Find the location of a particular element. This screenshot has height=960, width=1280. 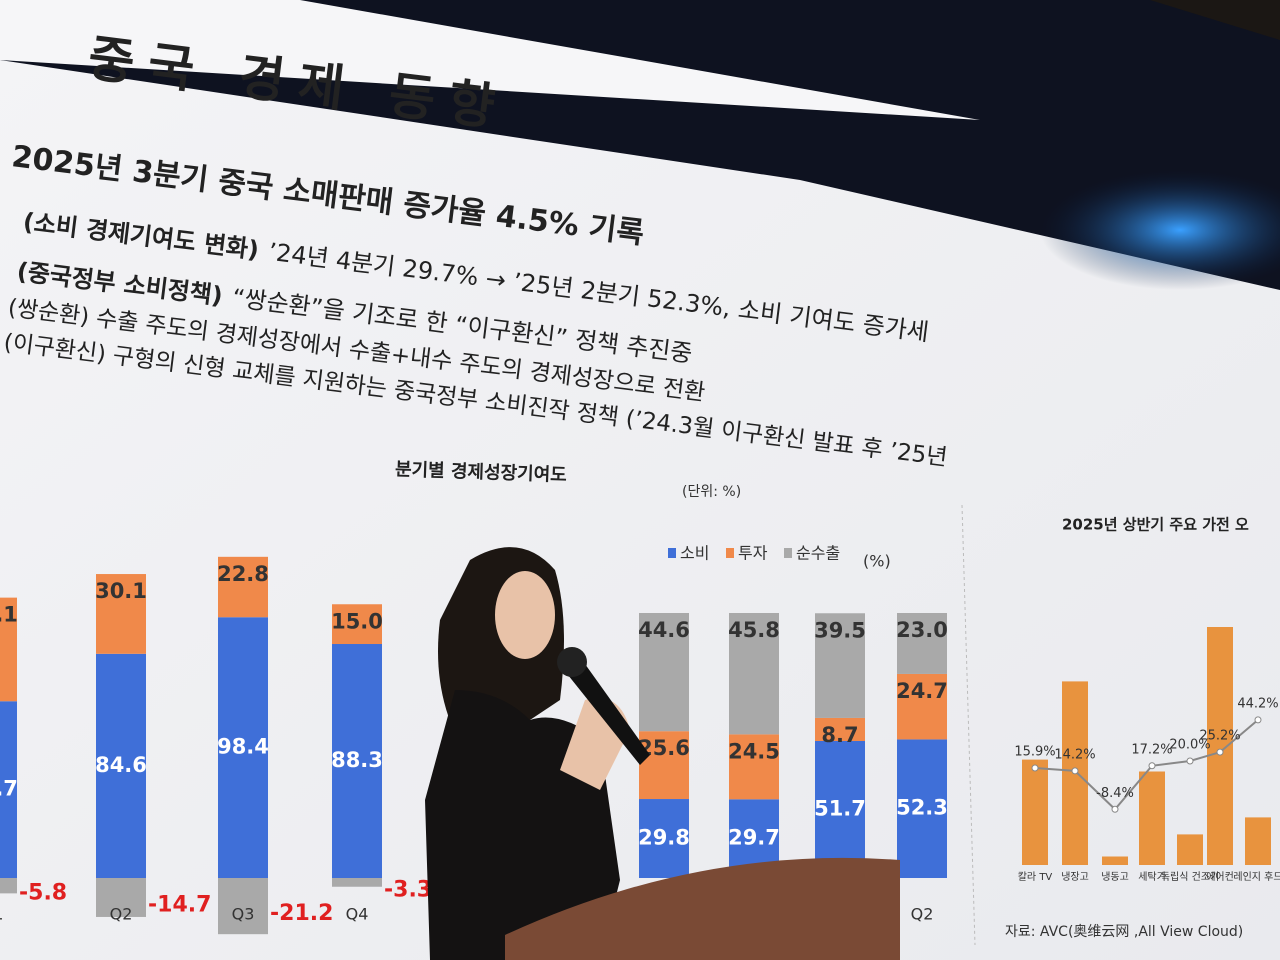

bar-label: 84.6 is located at coordinates (121, 765).